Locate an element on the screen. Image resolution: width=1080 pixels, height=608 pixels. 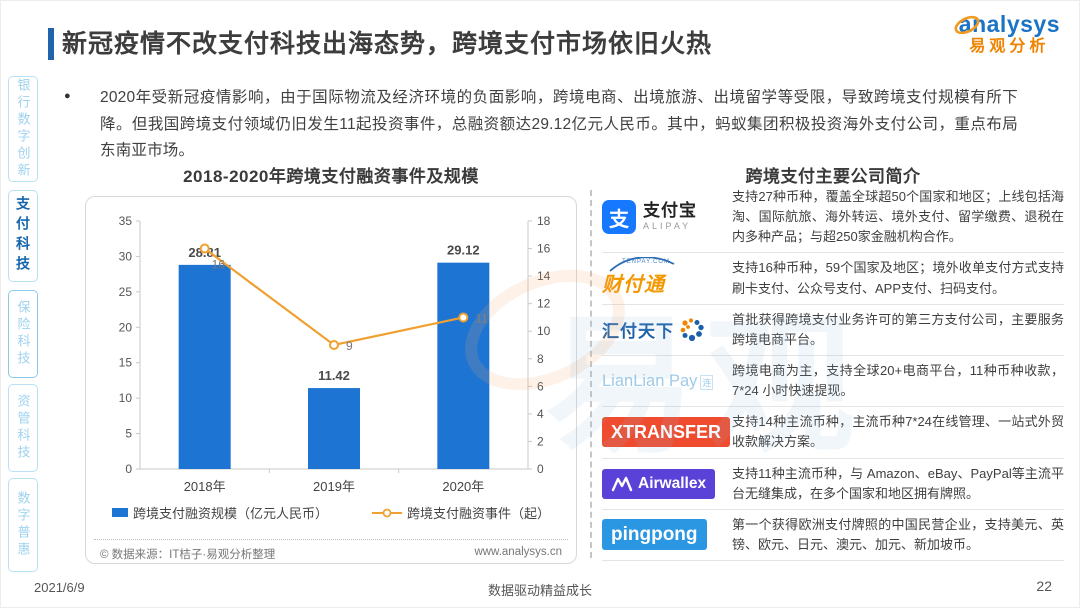
footer-page-number: 22 is located at coordinates (1044, 586).